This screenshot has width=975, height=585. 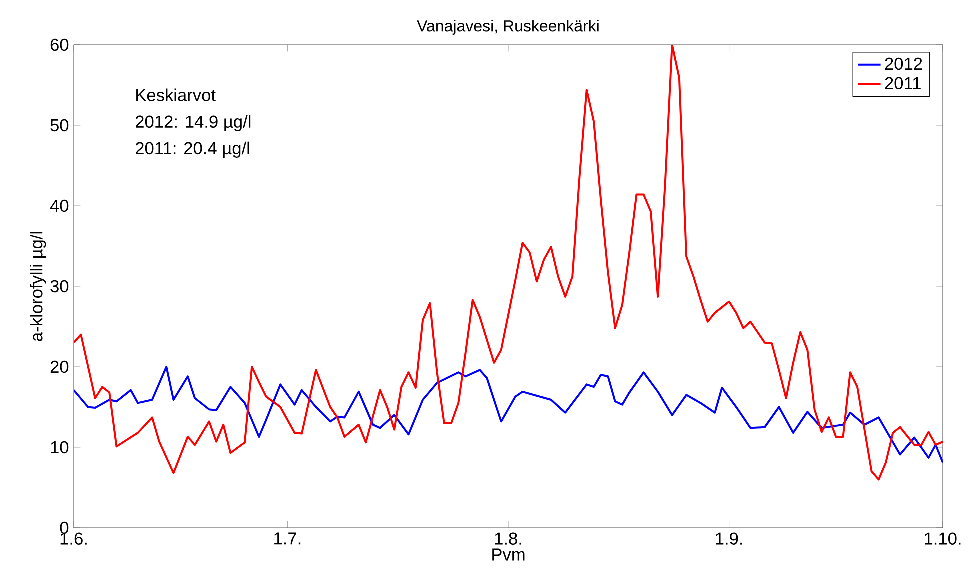 I want to click on chart-title: Vanajavesi, Ruskeenkärki, so click(x=508, y=27).